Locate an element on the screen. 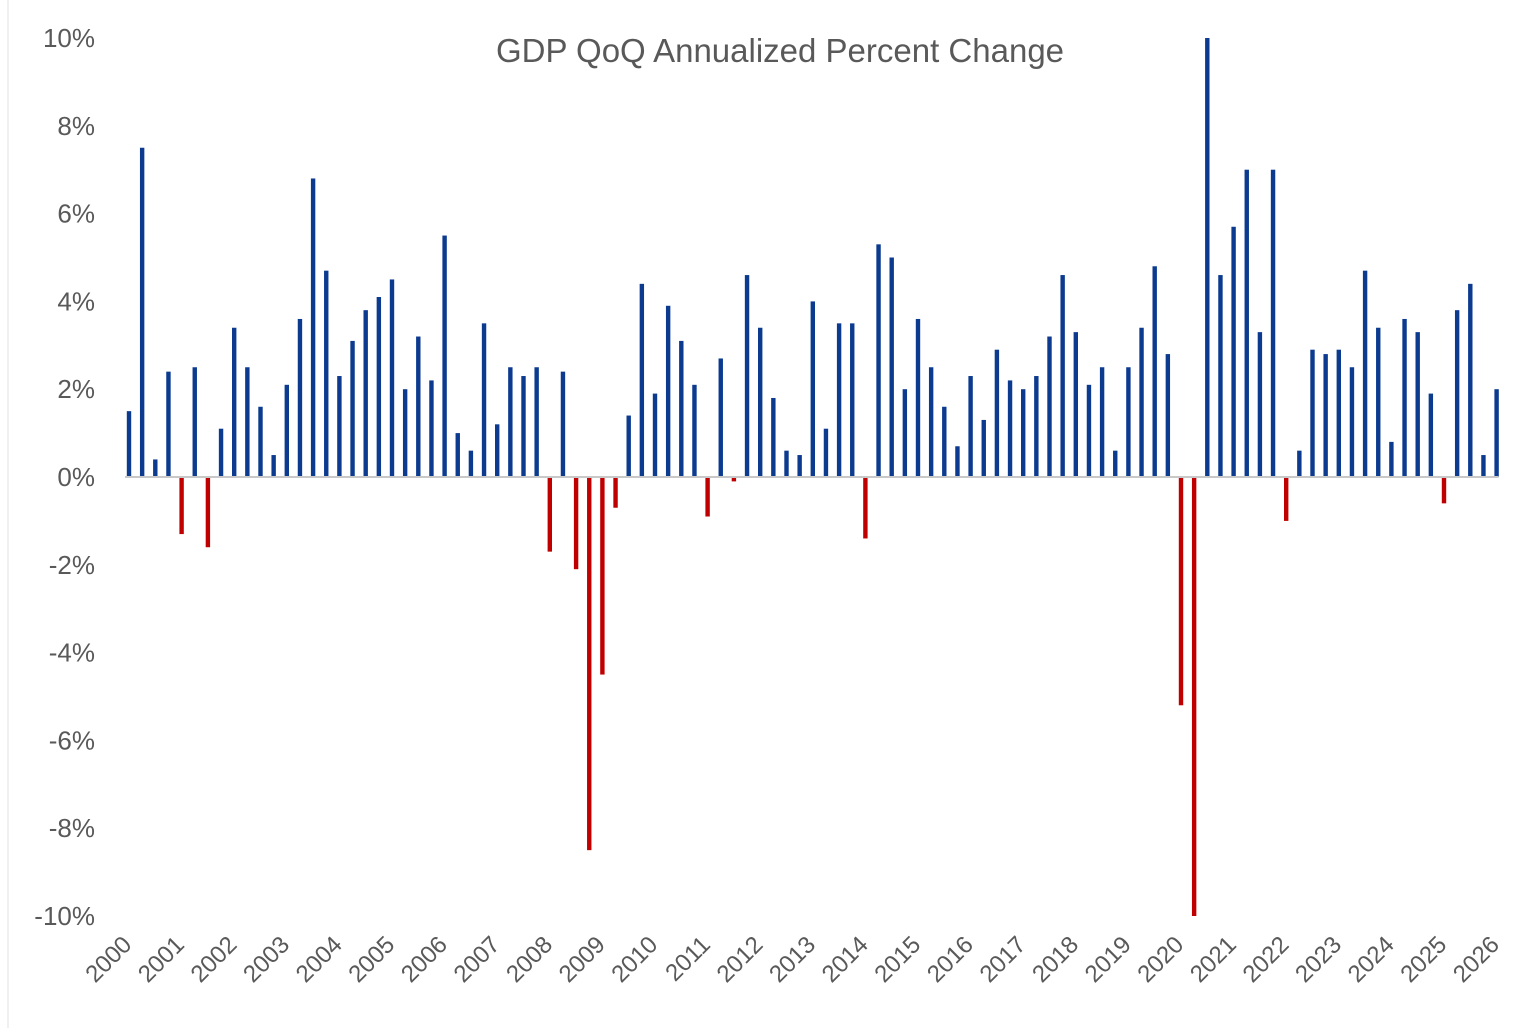  chart-title: GDP QoQ Annualized Percent Change is located at coordinates (780, 50).